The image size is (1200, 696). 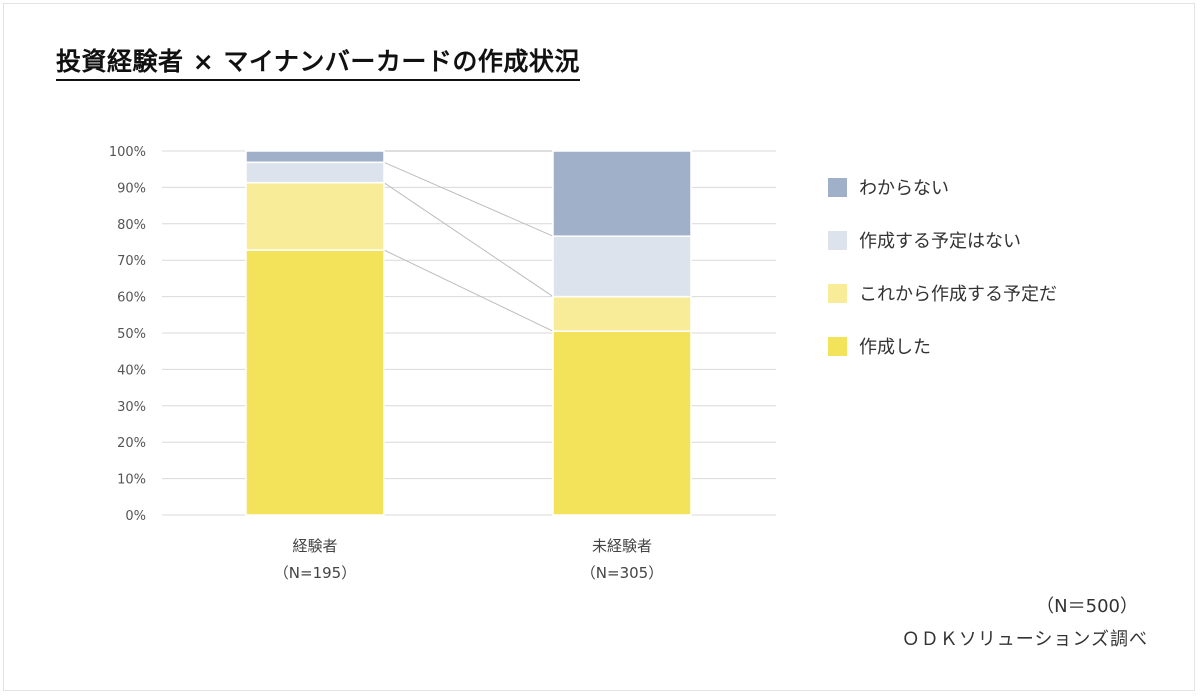 I want to click on legend-item: 作成する予定はない, so click(x=942, y=240).